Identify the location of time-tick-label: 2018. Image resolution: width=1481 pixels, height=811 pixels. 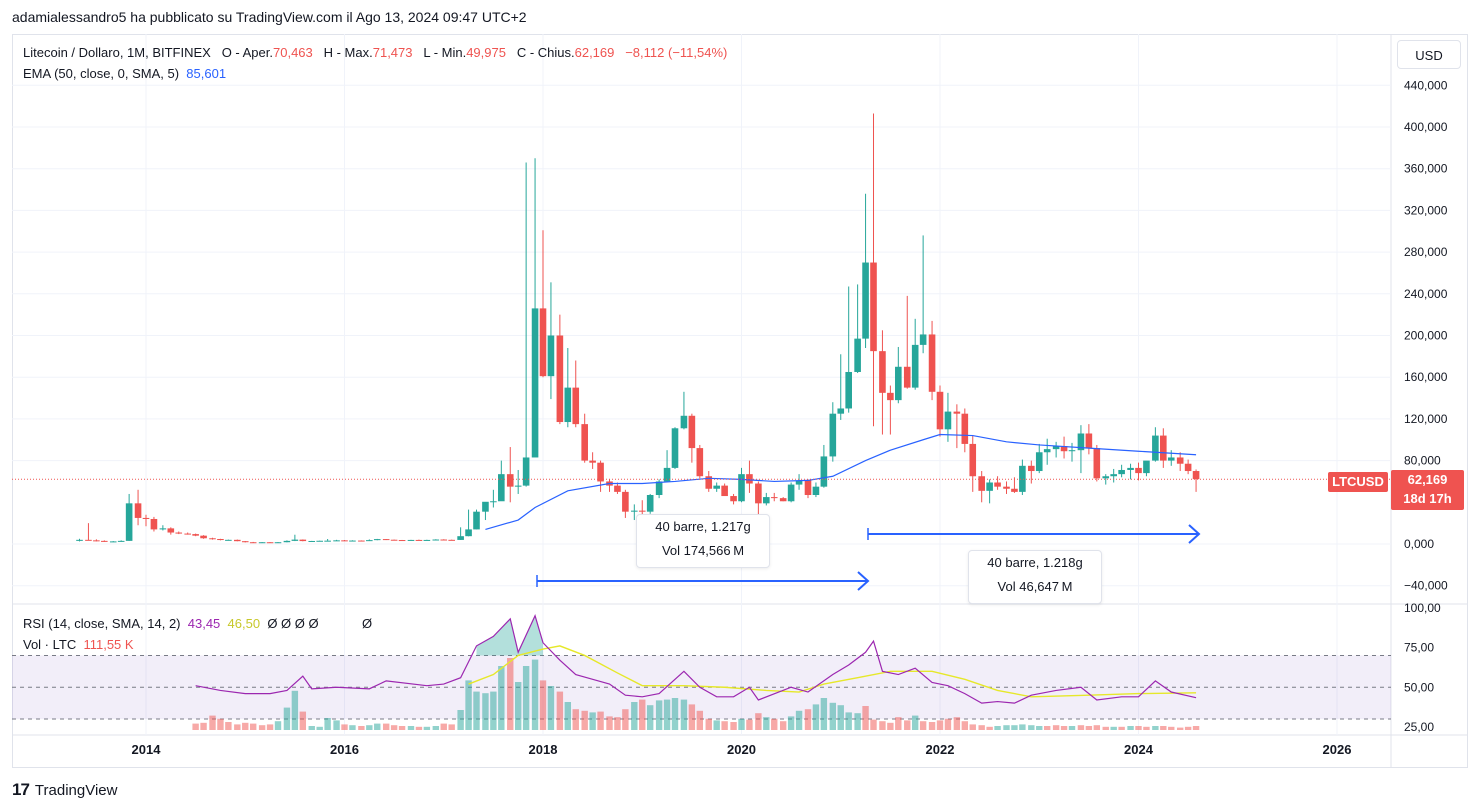
(543, 749).